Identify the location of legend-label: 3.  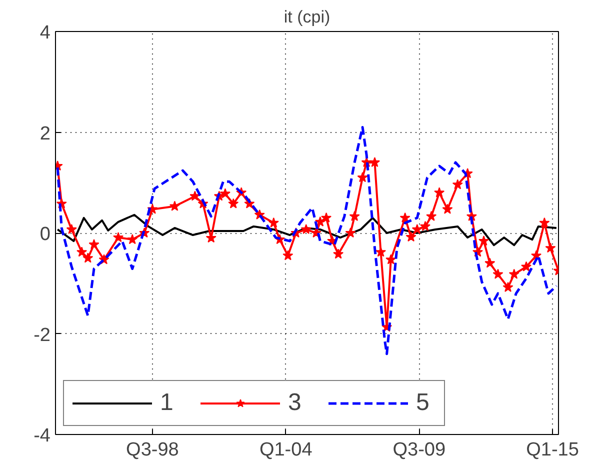
(295, 403).